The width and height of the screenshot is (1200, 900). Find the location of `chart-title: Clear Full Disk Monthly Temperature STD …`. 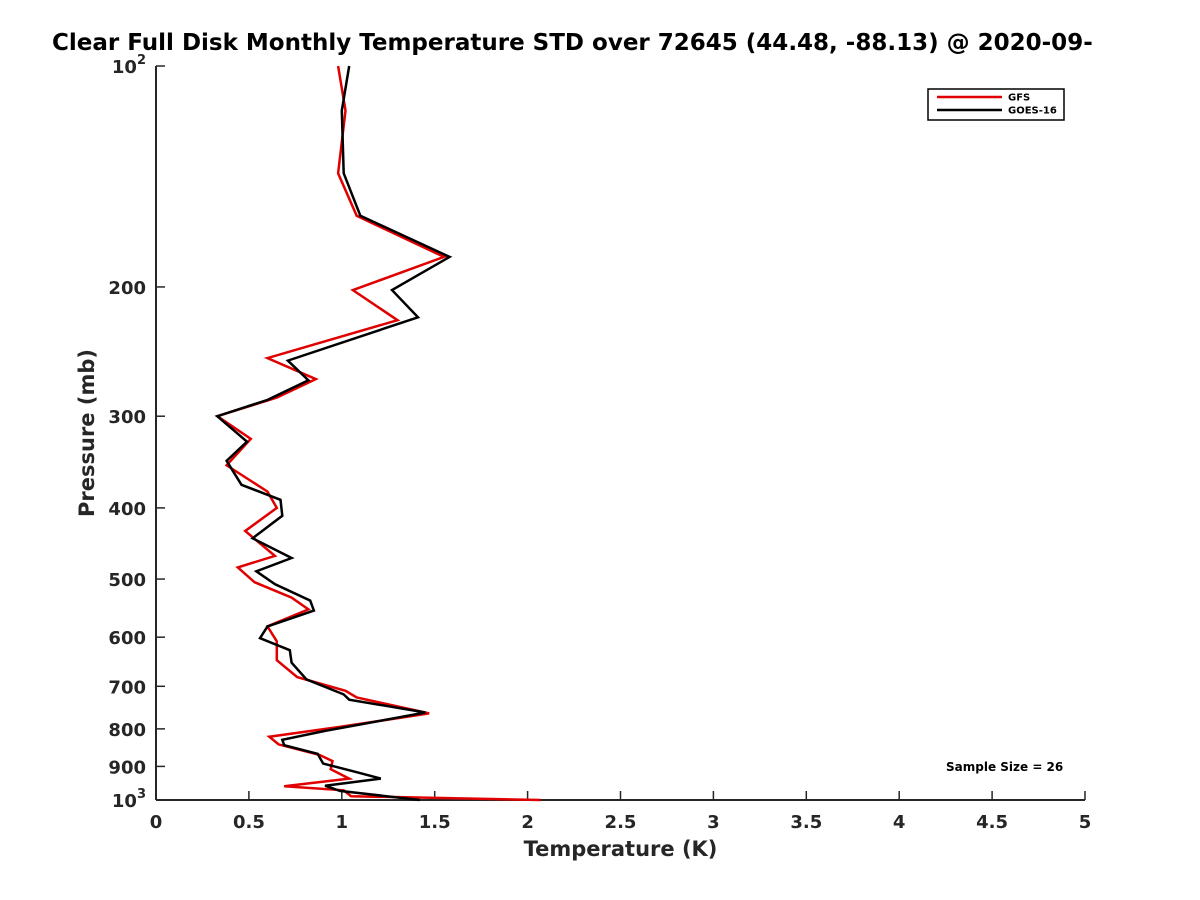

chart-title: Clear Full Disk Monthly Temperature STD … is located at coordinates (572, 43).